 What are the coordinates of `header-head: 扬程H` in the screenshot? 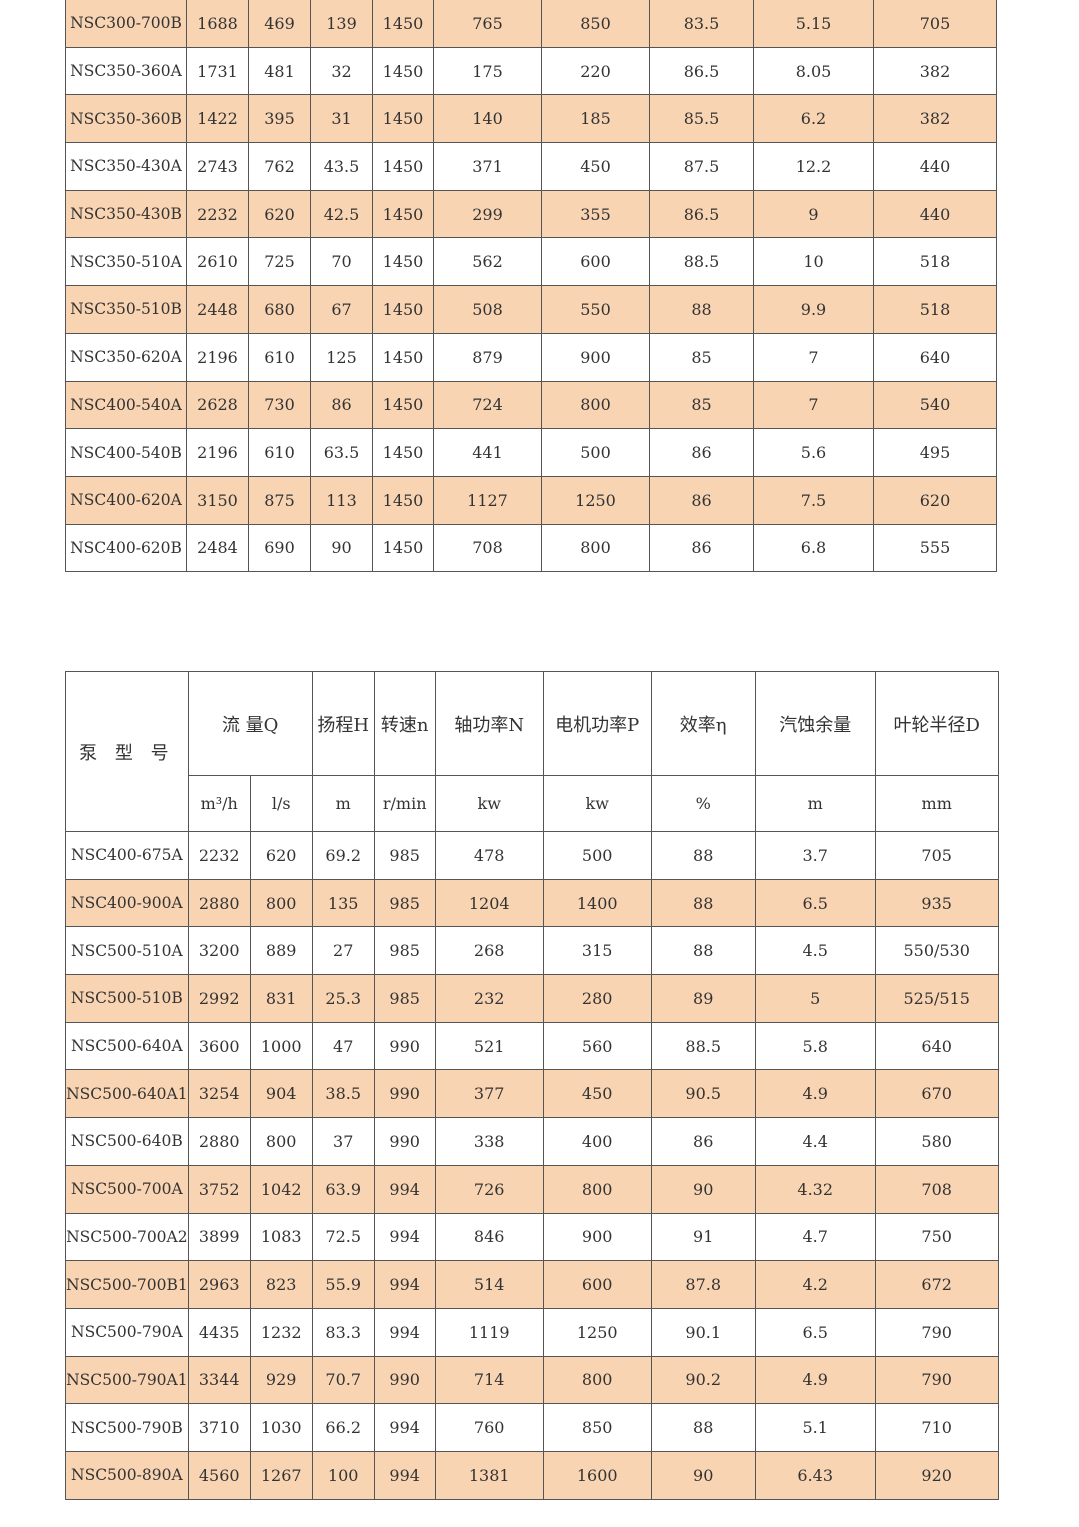 It's located at (343, 723).